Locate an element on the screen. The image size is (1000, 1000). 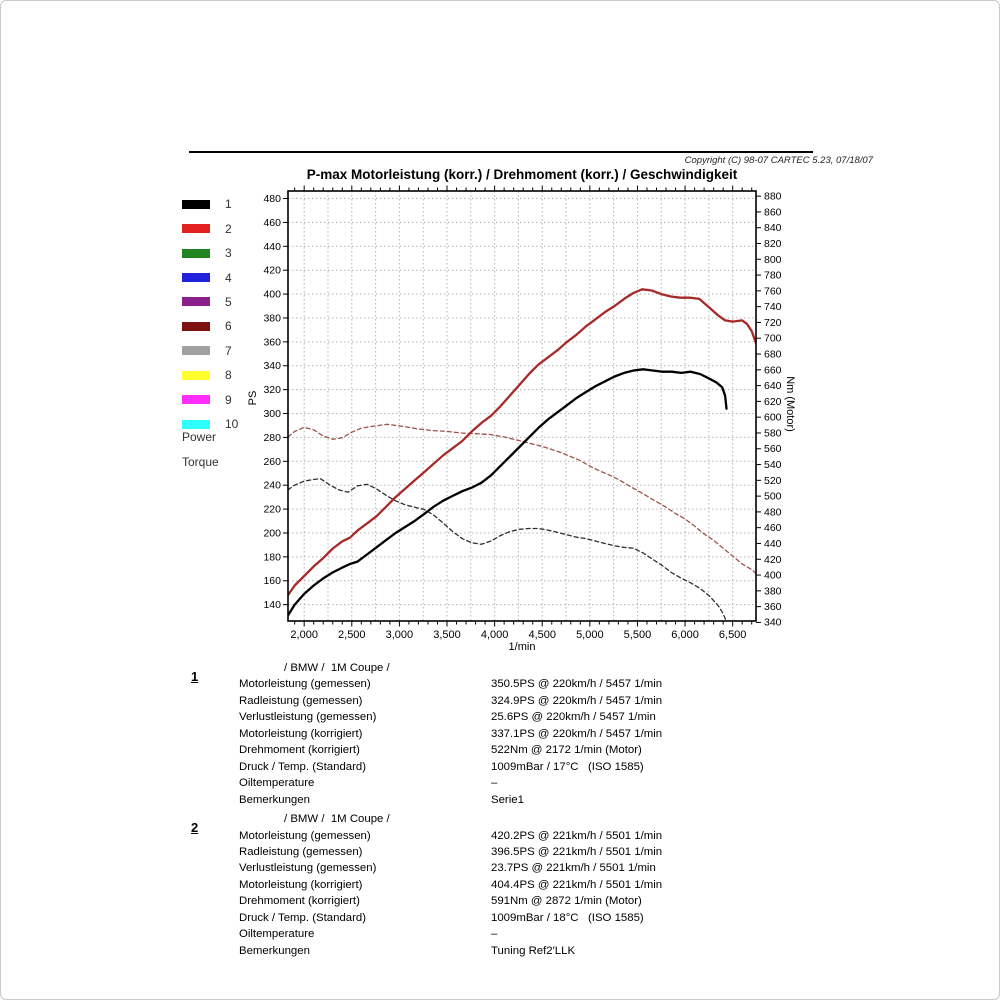
result-value: 522Nm @ 2172 1/min (Motor) is located at coordinates (566, 750).